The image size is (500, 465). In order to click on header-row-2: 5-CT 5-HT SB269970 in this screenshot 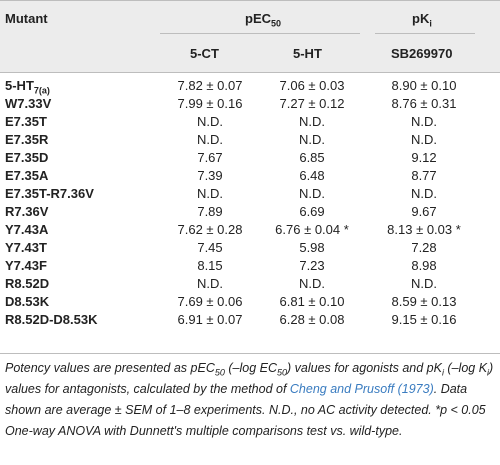, I will do `click(250, 54)`.